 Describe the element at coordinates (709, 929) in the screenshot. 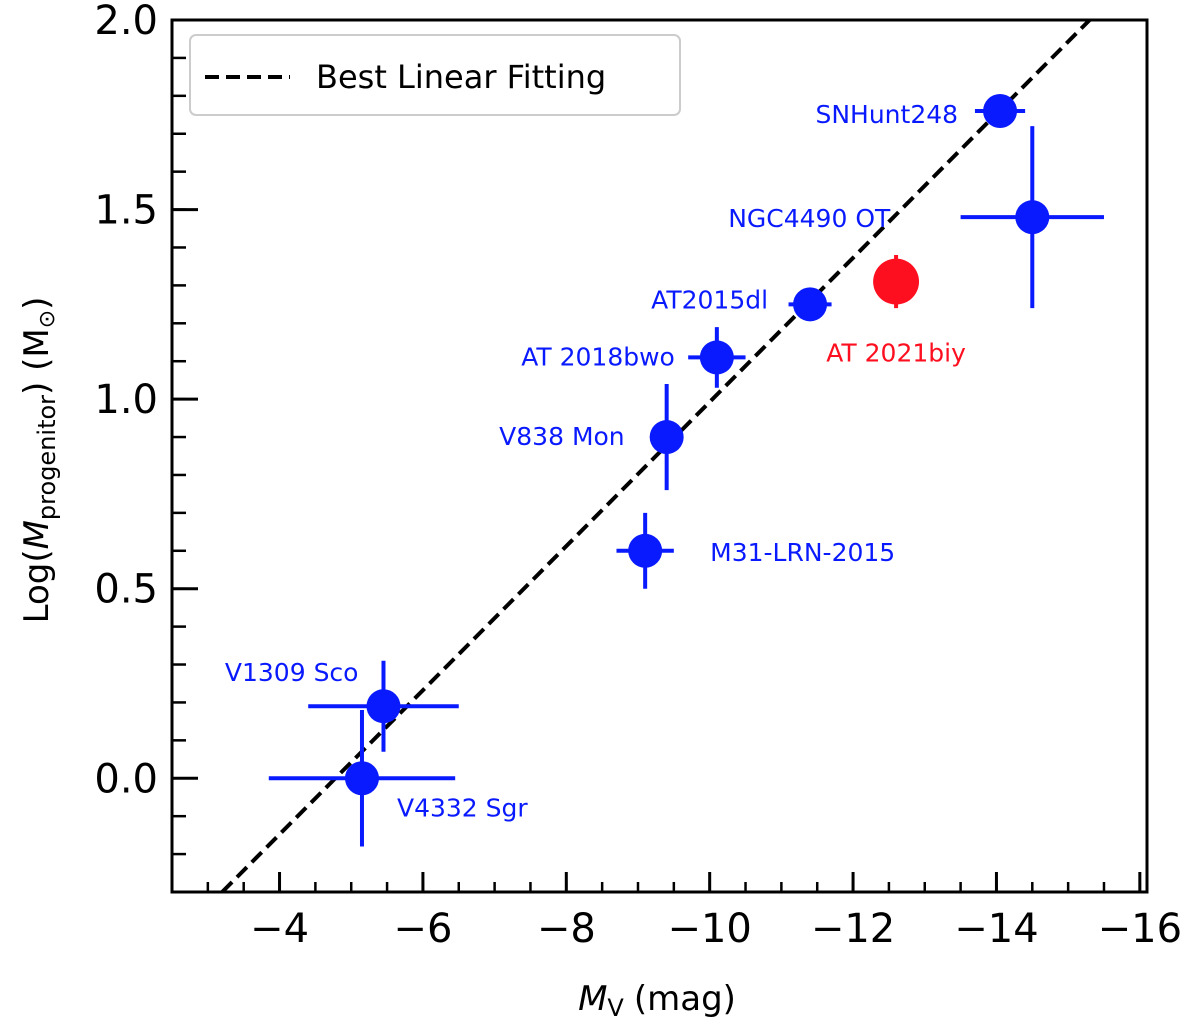

I see `x-tick-label: −10` at that location.